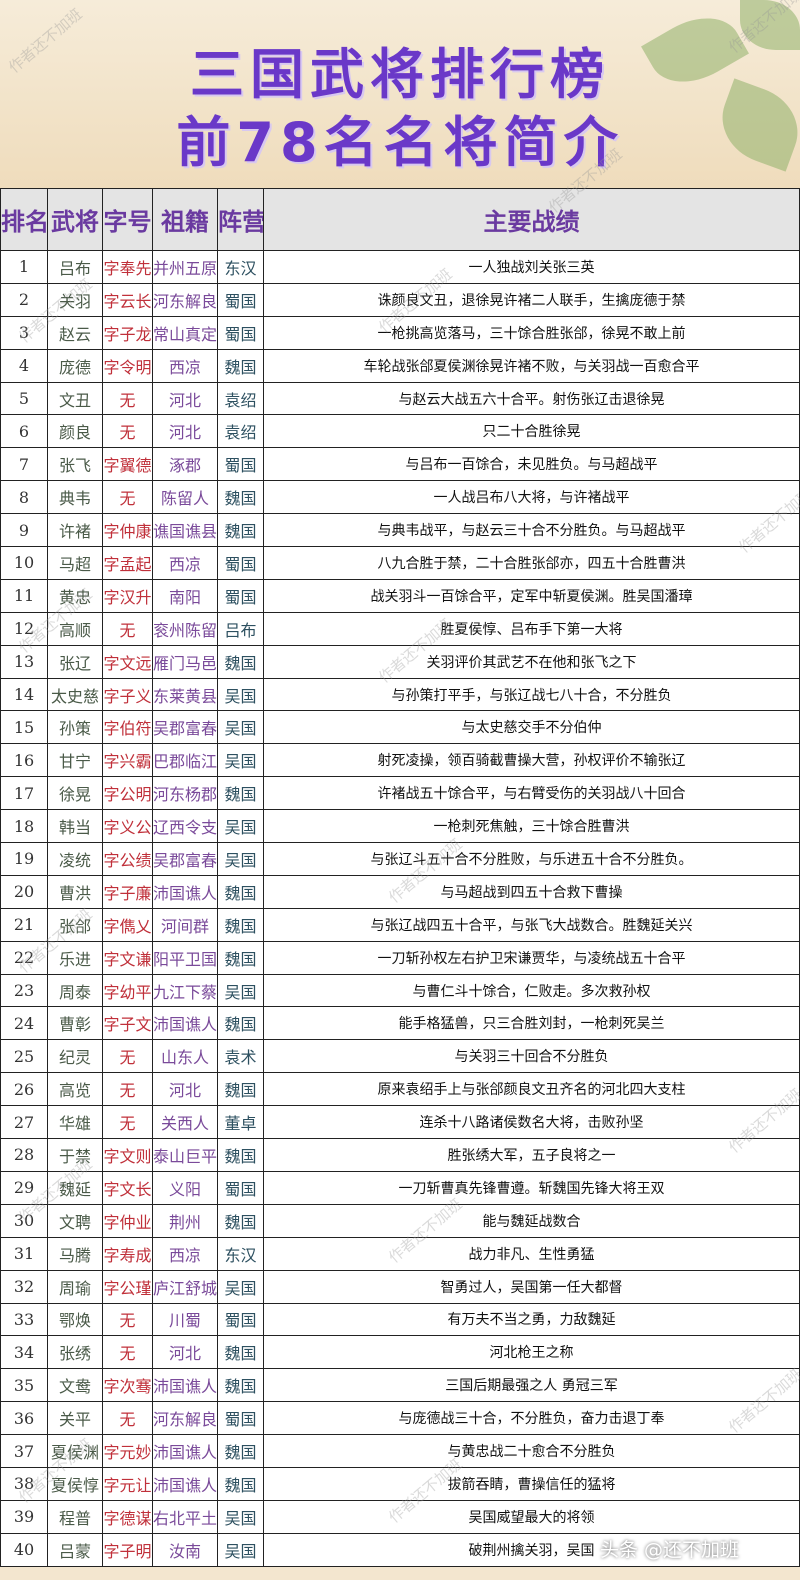 The image size is (800, 1580). What do you see at coordinates (185, 1451) in the screenshot?
I see `origin-cell: 沛国谯人` at bounding box center [185, 1451].